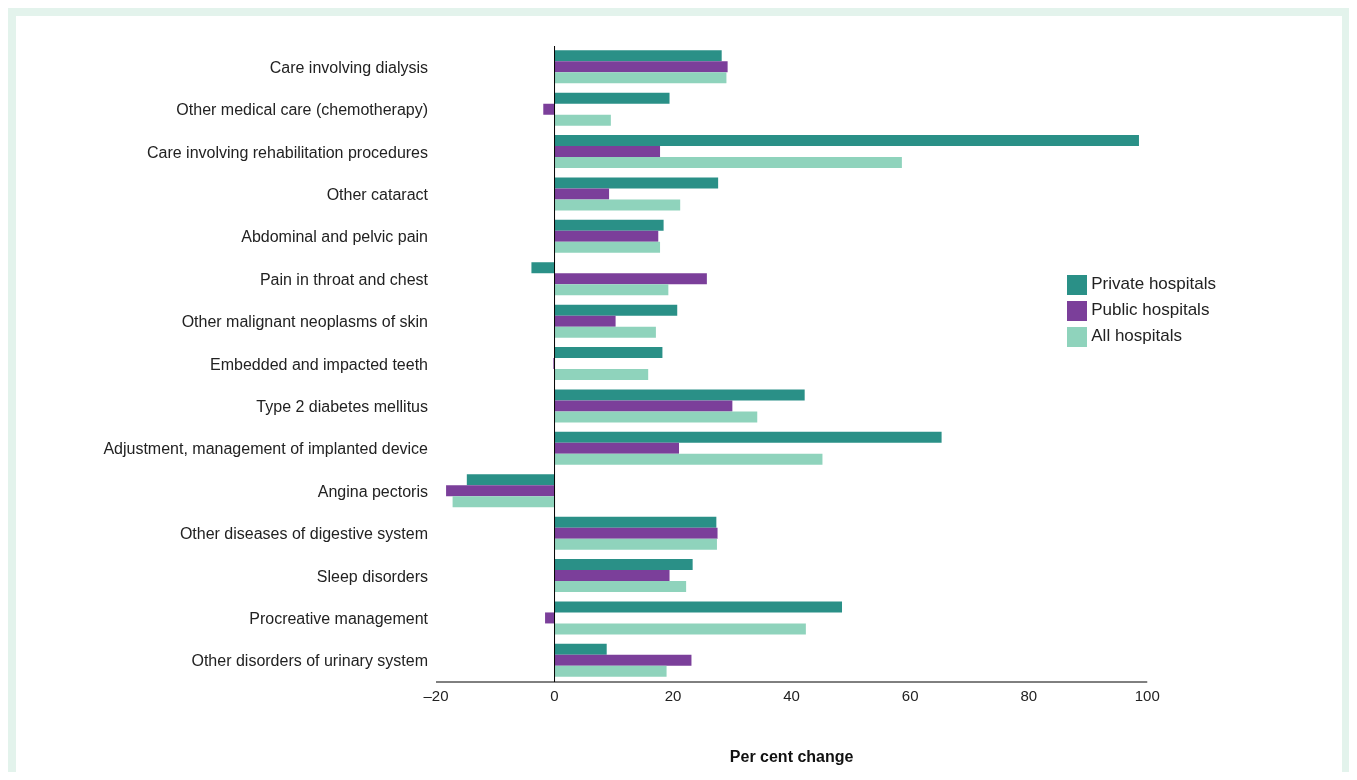  Describe the element at coordinates (1147, 695) in the screenshot. I see `x-tick-label: 100` at that location.